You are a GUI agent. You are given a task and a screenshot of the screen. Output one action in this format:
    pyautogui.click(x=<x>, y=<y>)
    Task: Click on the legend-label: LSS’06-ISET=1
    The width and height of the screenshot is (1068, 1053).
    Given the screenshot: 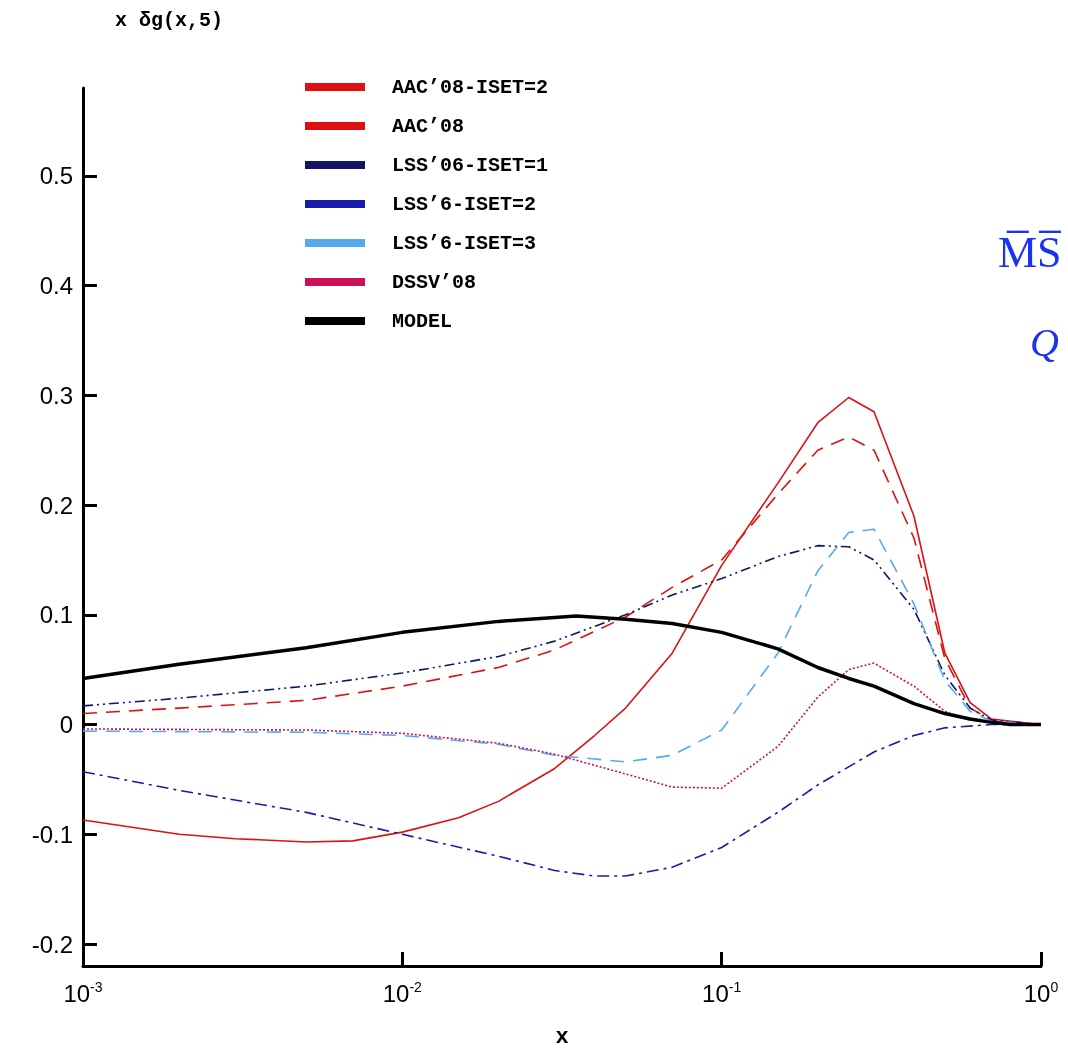 What is the action you would take?
    pyautogui.click(x=470, y=165)
    